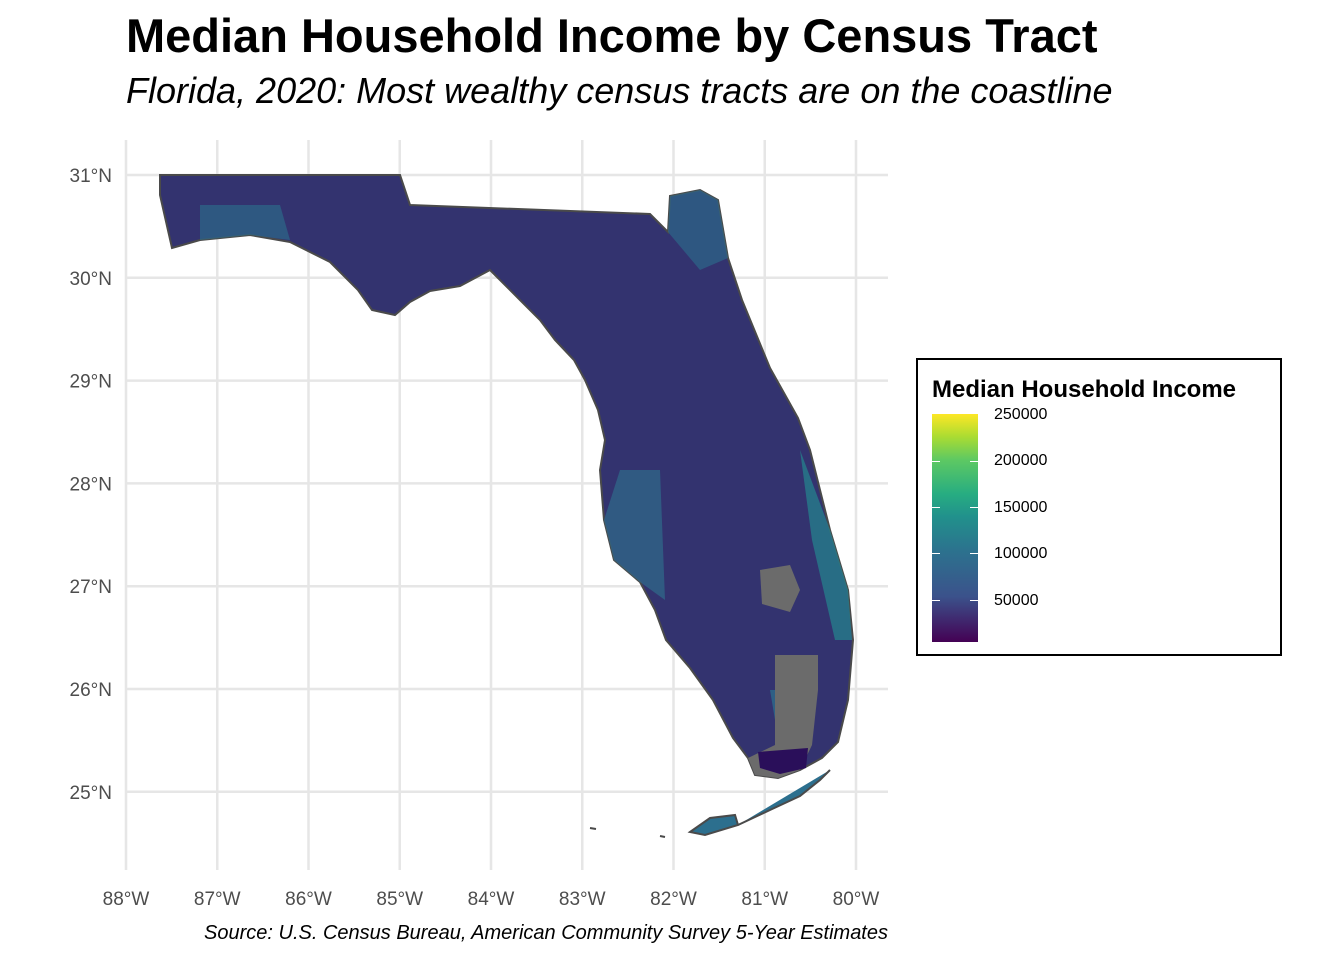 This screenshot has width=1344, height=960. Describe the element at coordinates (217, 899) in the screenshot. I see `lon-tick-label: 87°W` at that location.